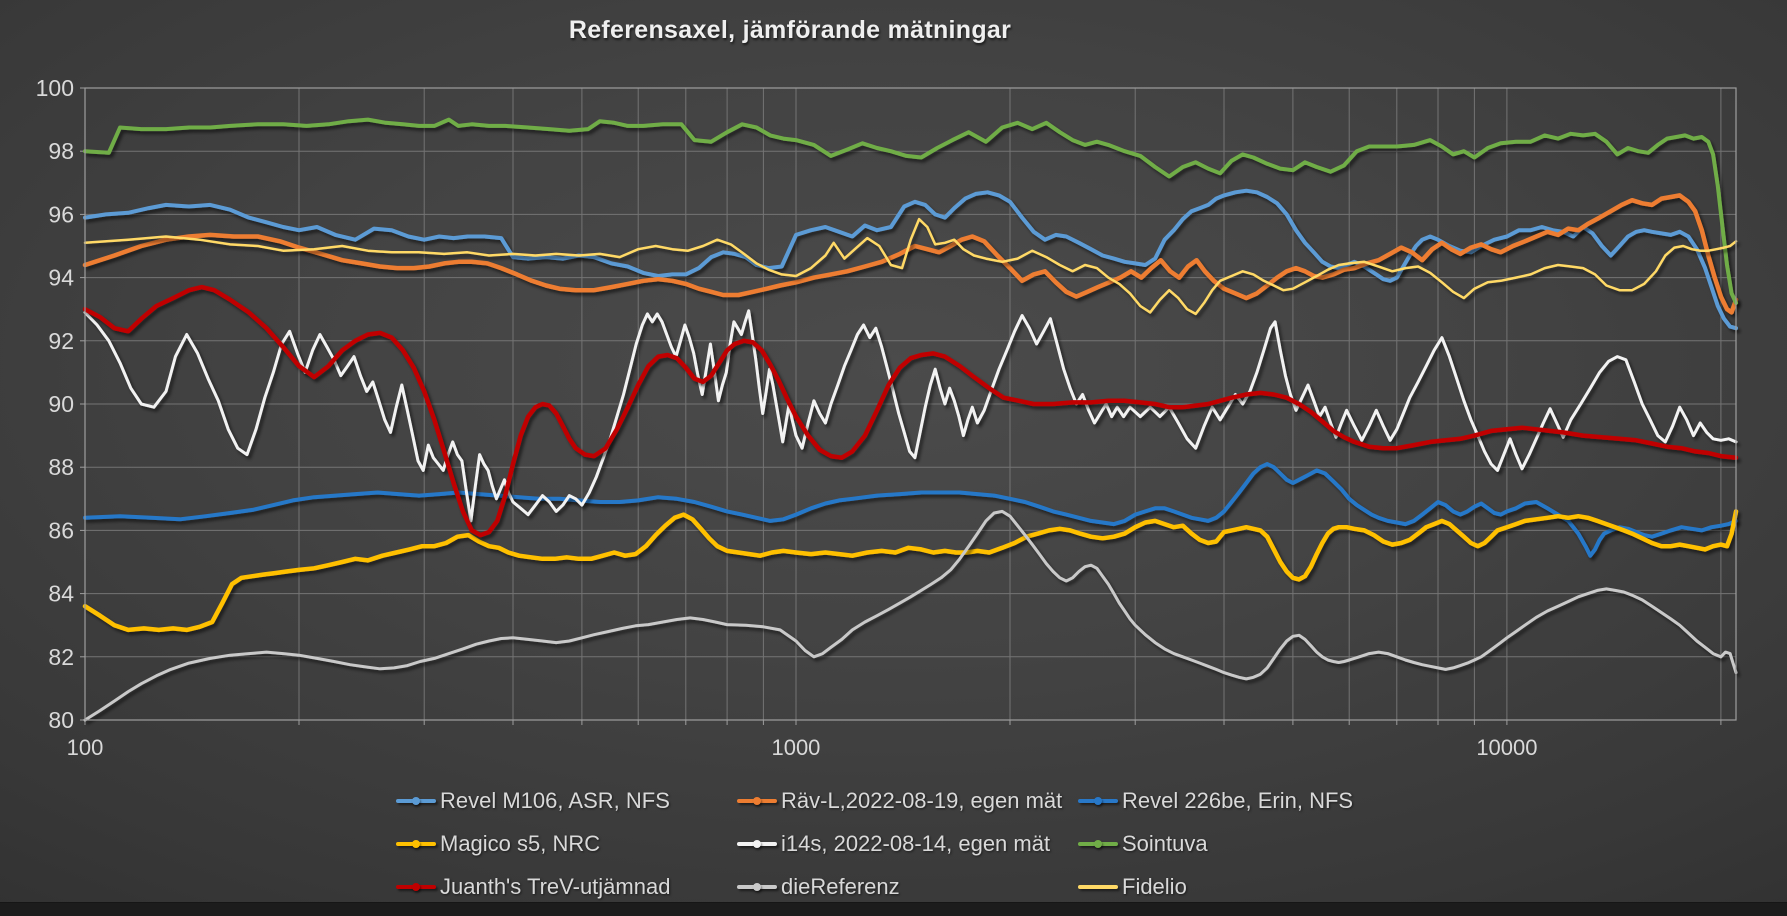  What do you see at coordinates (61, 151) in the screenshot?
I see `y-axis-label: 98` at bounding box center [61, 151].